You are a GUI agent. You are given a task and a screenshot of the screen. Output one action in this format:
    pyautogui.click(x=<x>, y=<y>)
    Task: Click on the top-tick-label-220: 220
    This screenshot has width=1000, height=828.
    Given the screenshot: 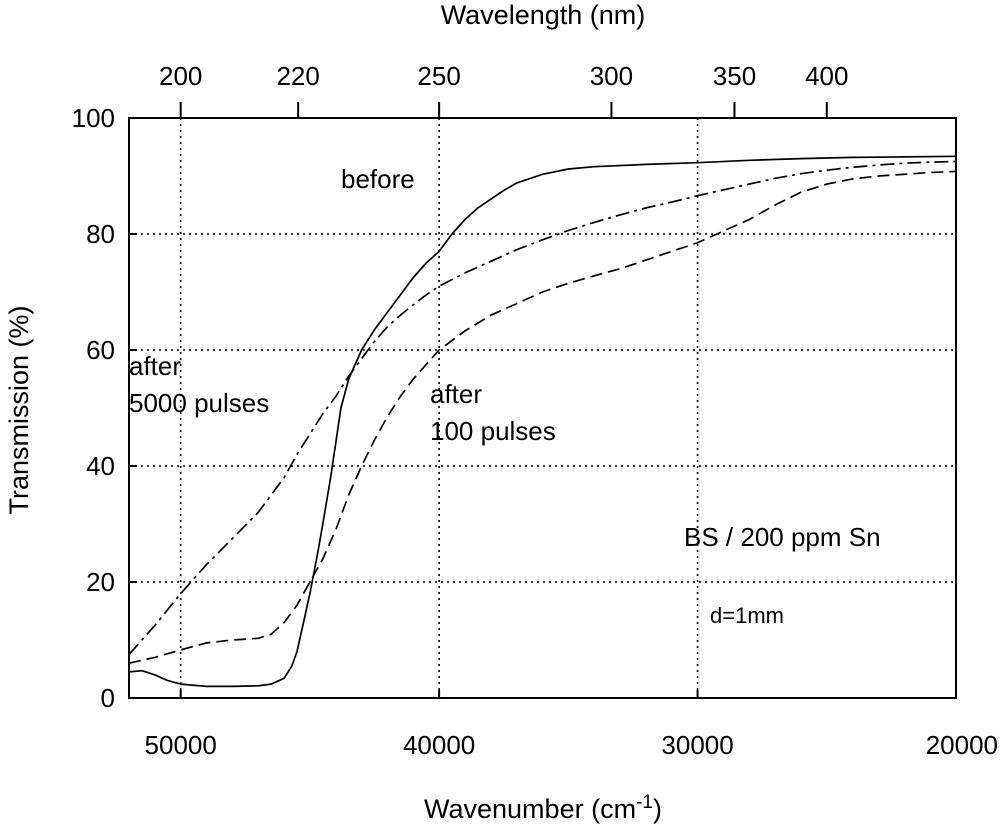 What is the action you would take?
    pyautogui.click(x=297, y=76)
    